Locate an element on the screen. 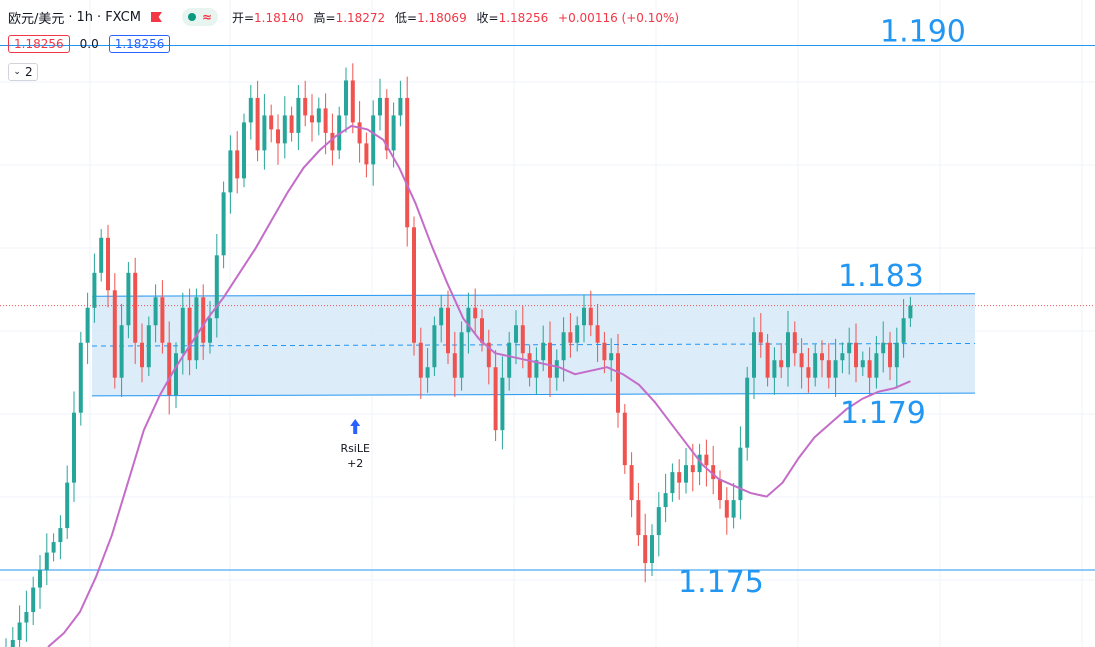 This screenshot has height=647, width=1095. low-value: 1.18069 is located at coordinates (442, 17).